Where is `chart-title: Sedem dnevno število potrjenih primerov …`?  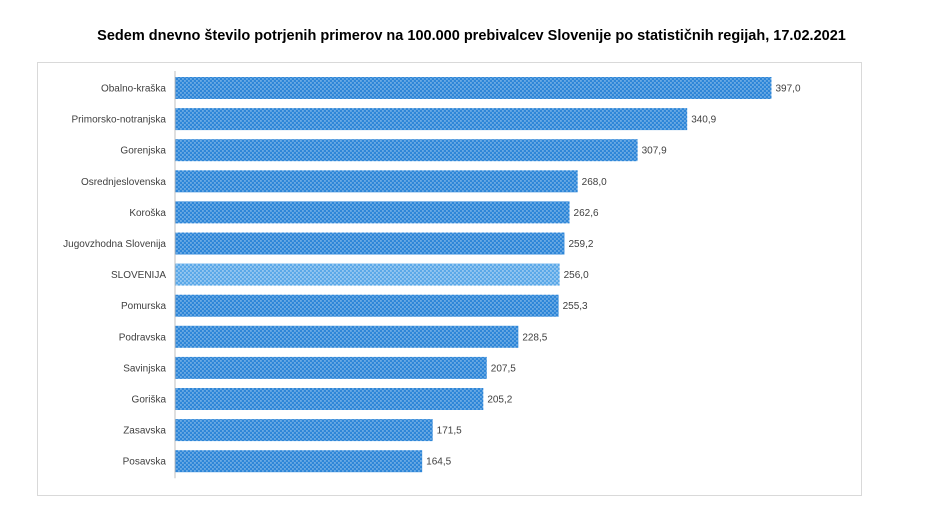
chart-title: Sedem dnevno število potrjenih primerov … is located at coordinates (471, 36).